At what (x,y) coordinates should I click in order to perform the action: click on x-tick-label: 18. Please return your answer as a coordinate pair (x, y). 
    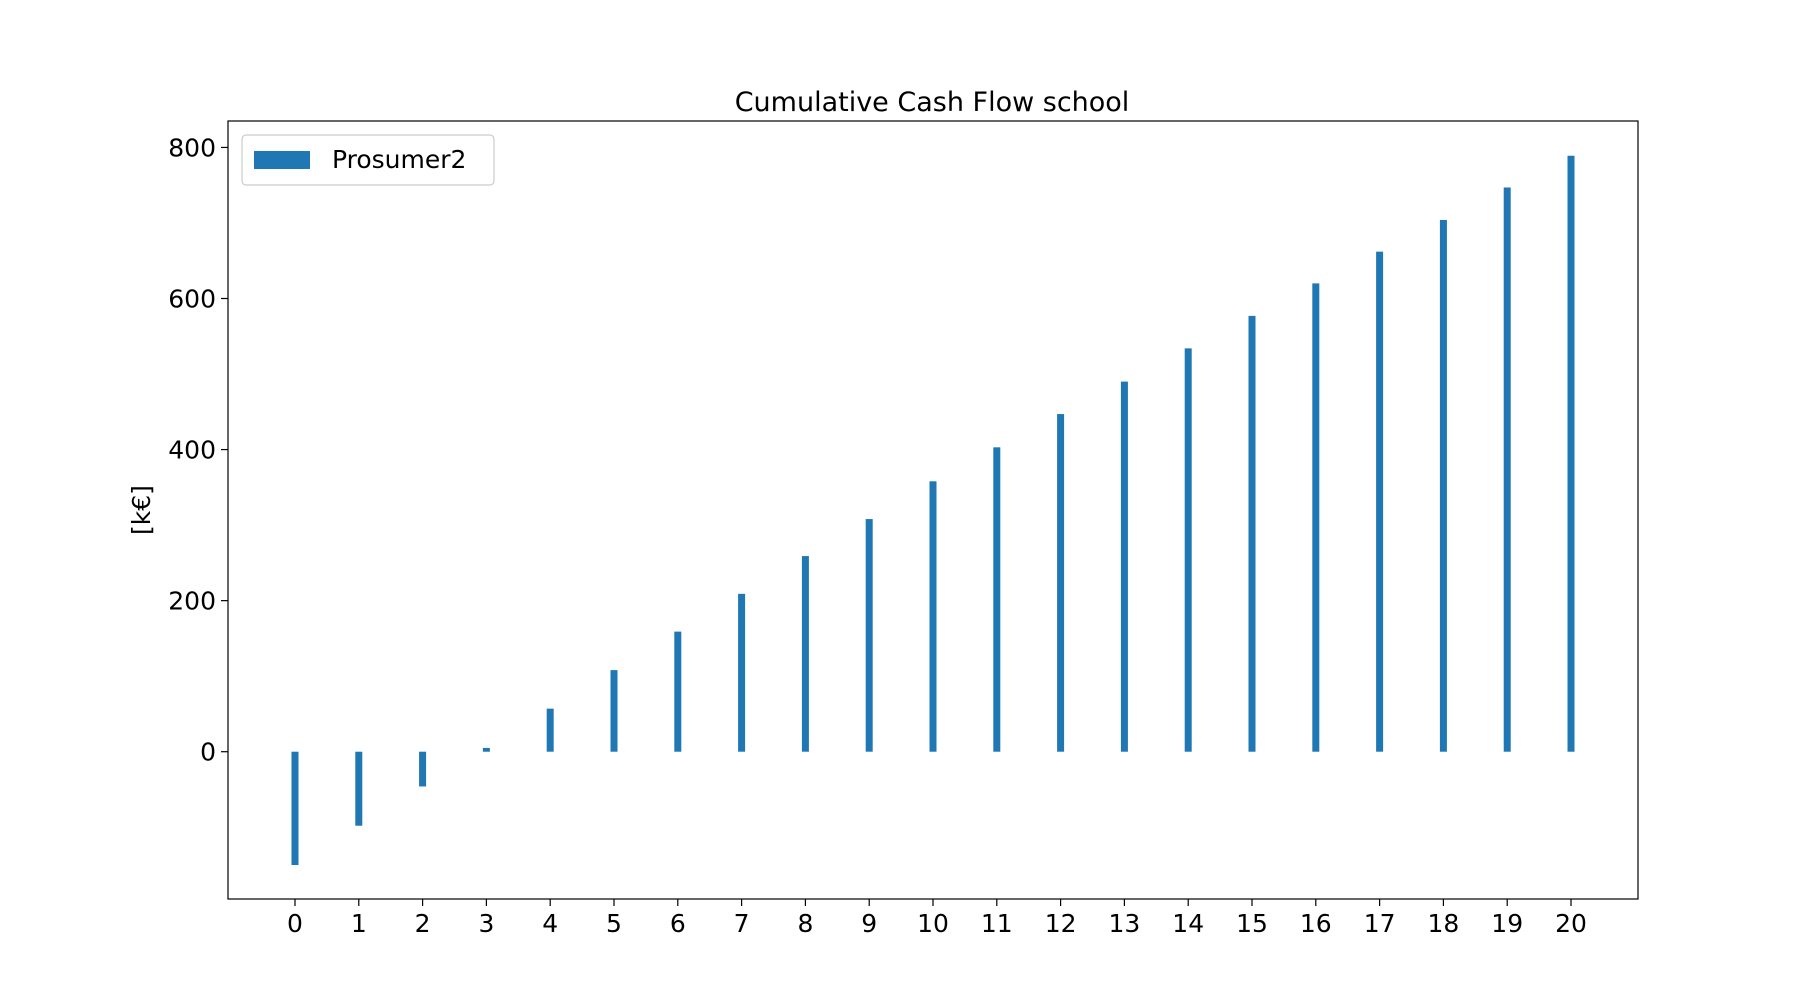
    Looking at the image, I should click on (1444, 923).